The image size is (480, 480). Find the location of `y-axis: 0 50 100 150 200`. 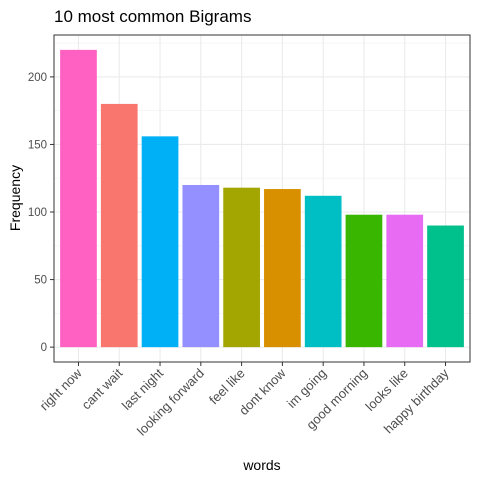

y-axis: 0 50 100 150 200 is located at coordinates (41, 213).